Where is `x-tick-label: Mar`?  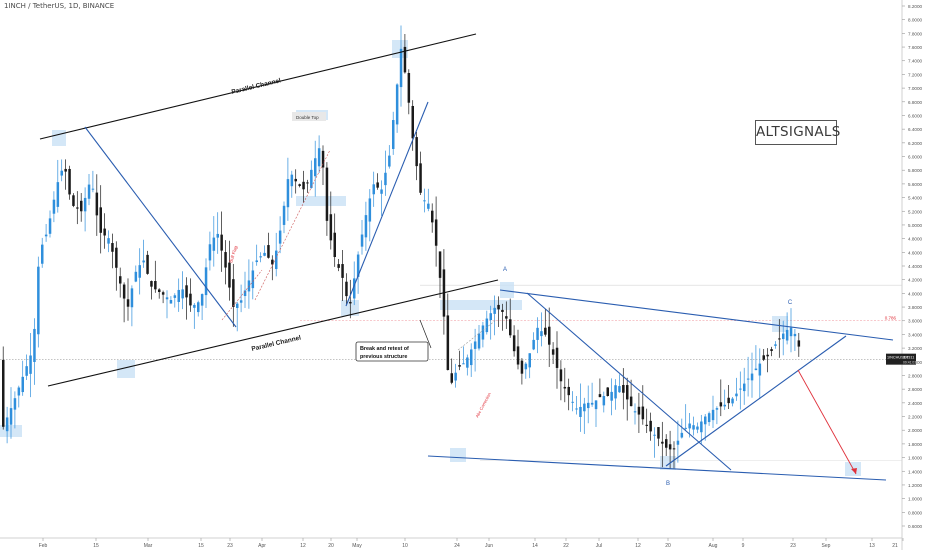 x-tick-label: Mar is located at coordinates (148, 546).